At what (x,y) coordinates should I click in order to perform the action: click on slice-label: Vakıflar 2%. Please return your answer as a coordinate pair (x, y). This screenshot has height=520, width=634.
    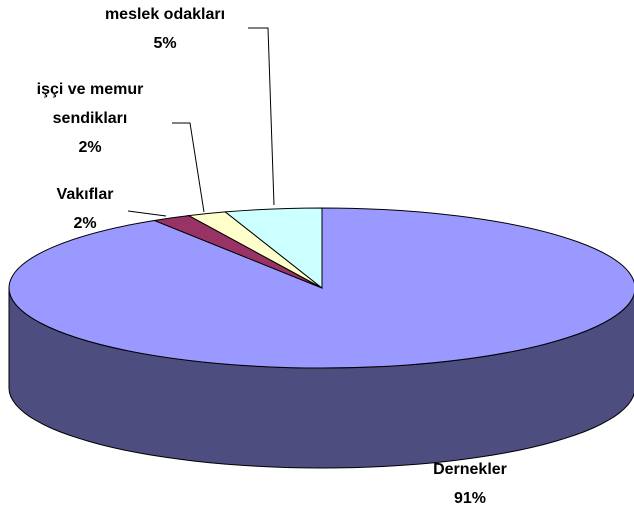
    Looking at the image, I should click on (85, 209).